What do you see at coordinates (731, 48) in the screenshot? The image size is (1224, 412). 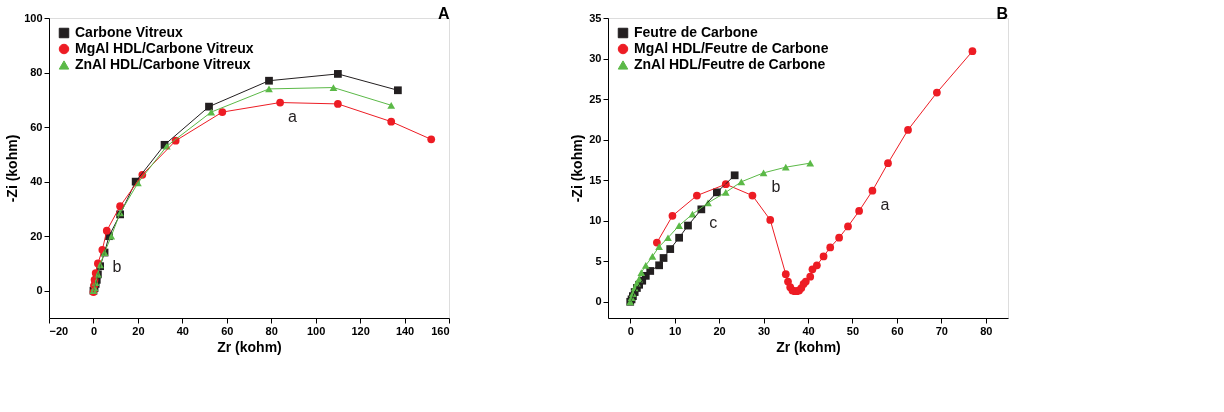 I see `legend-label: MgAl HDL/Feutre de Carbone` at bounding box center [731, 48].